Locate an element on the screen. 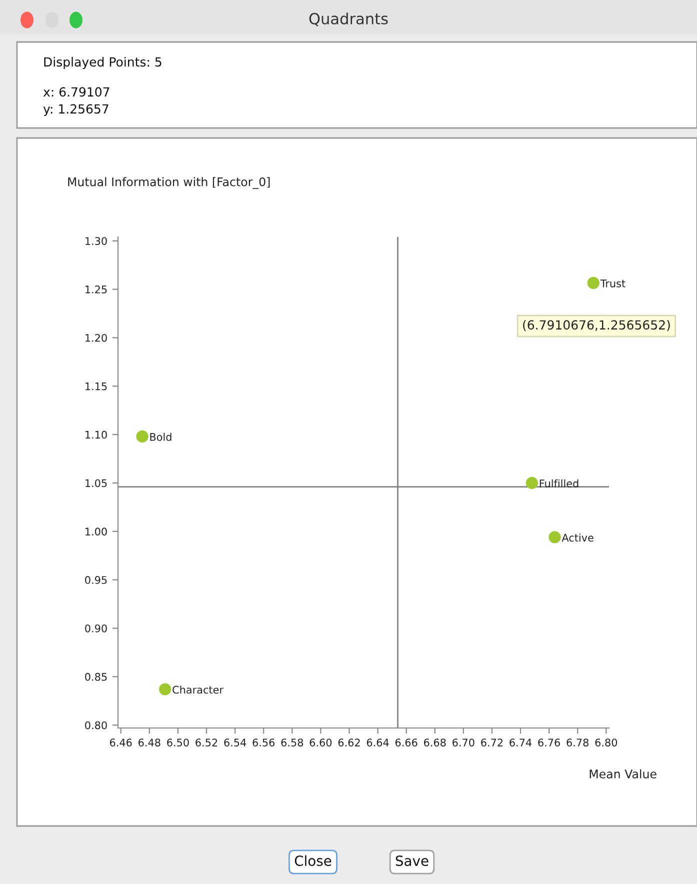 The image size is (697, 884). text: y: 1.25657 is located at coordinates (75, 110).